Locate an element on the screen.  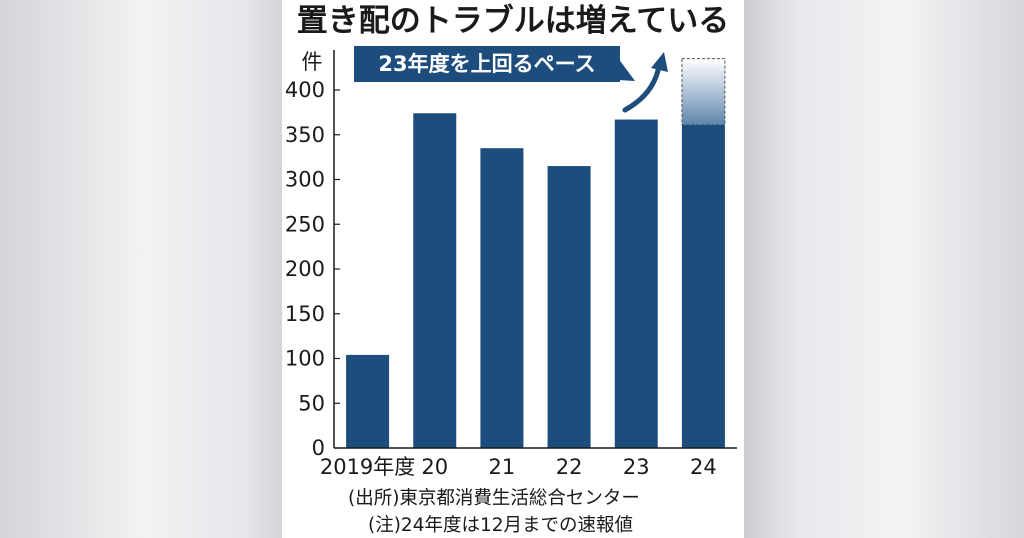
y-tick-label: 50 is located at coordinates (311, 403).